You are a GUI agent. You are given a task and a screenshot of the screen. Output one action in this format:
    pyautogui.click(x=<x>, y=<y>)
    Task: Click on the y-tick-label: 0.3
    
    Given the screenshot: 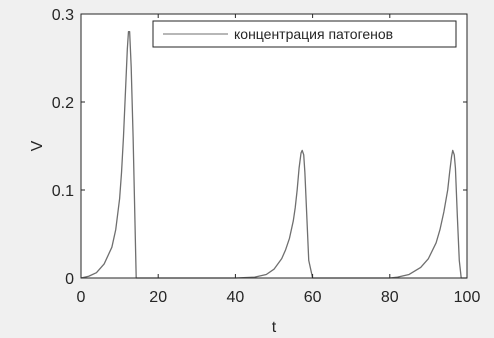 What is the action you would take?
    pyautogui.click(x=63, y=15)
    